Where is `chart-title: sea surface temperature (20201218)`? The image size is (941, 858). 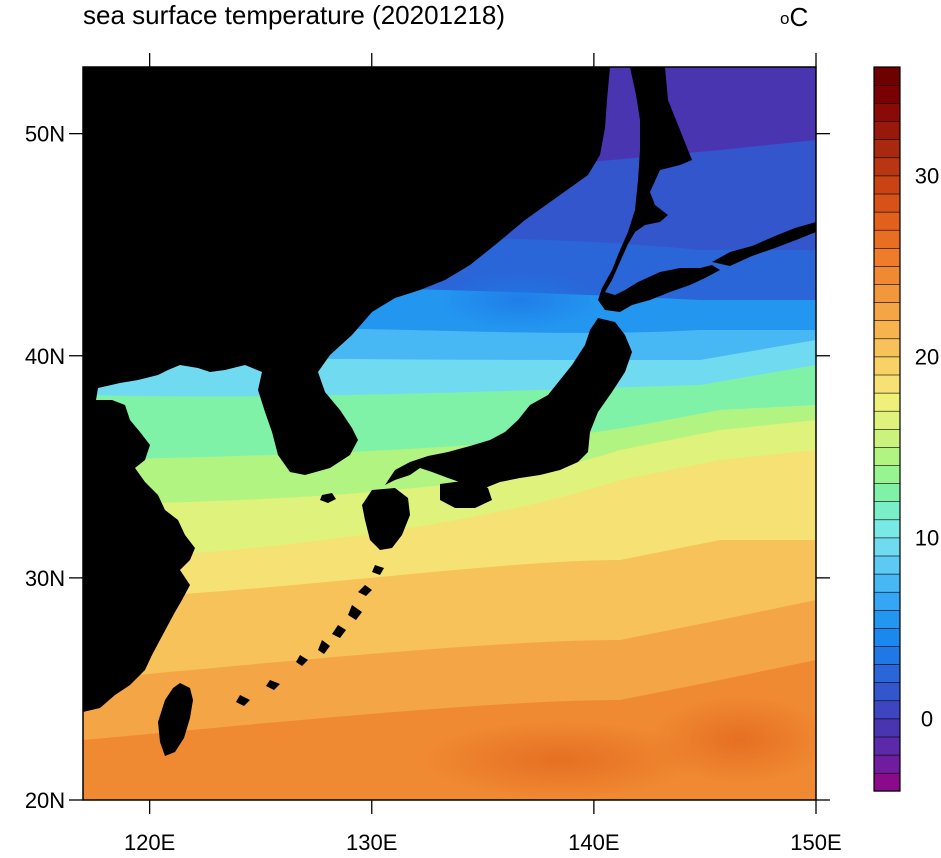
chart-title: sea surface temperature (20201218) is located at coordinates (294, 15).